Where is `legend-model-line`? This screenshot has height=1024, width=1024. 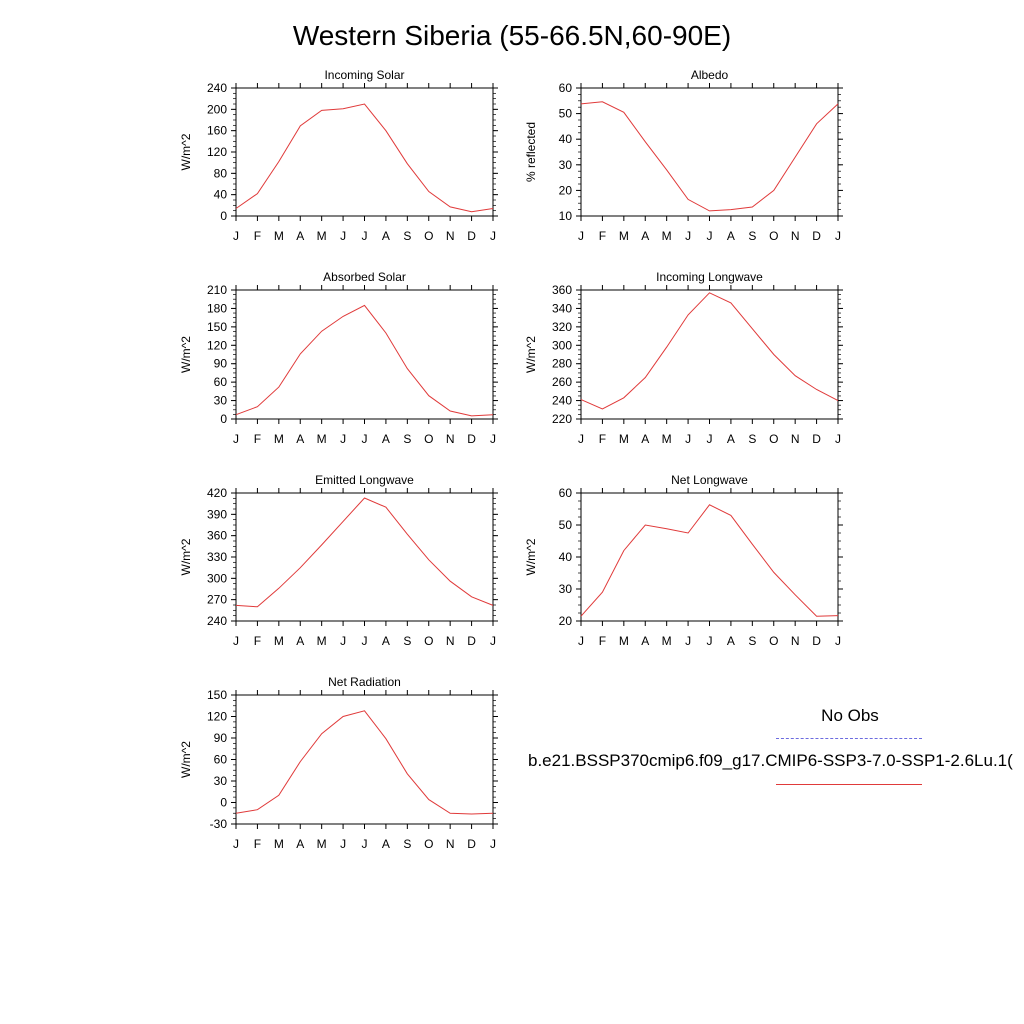
legend-model-line is located at coordinates (849, 784).